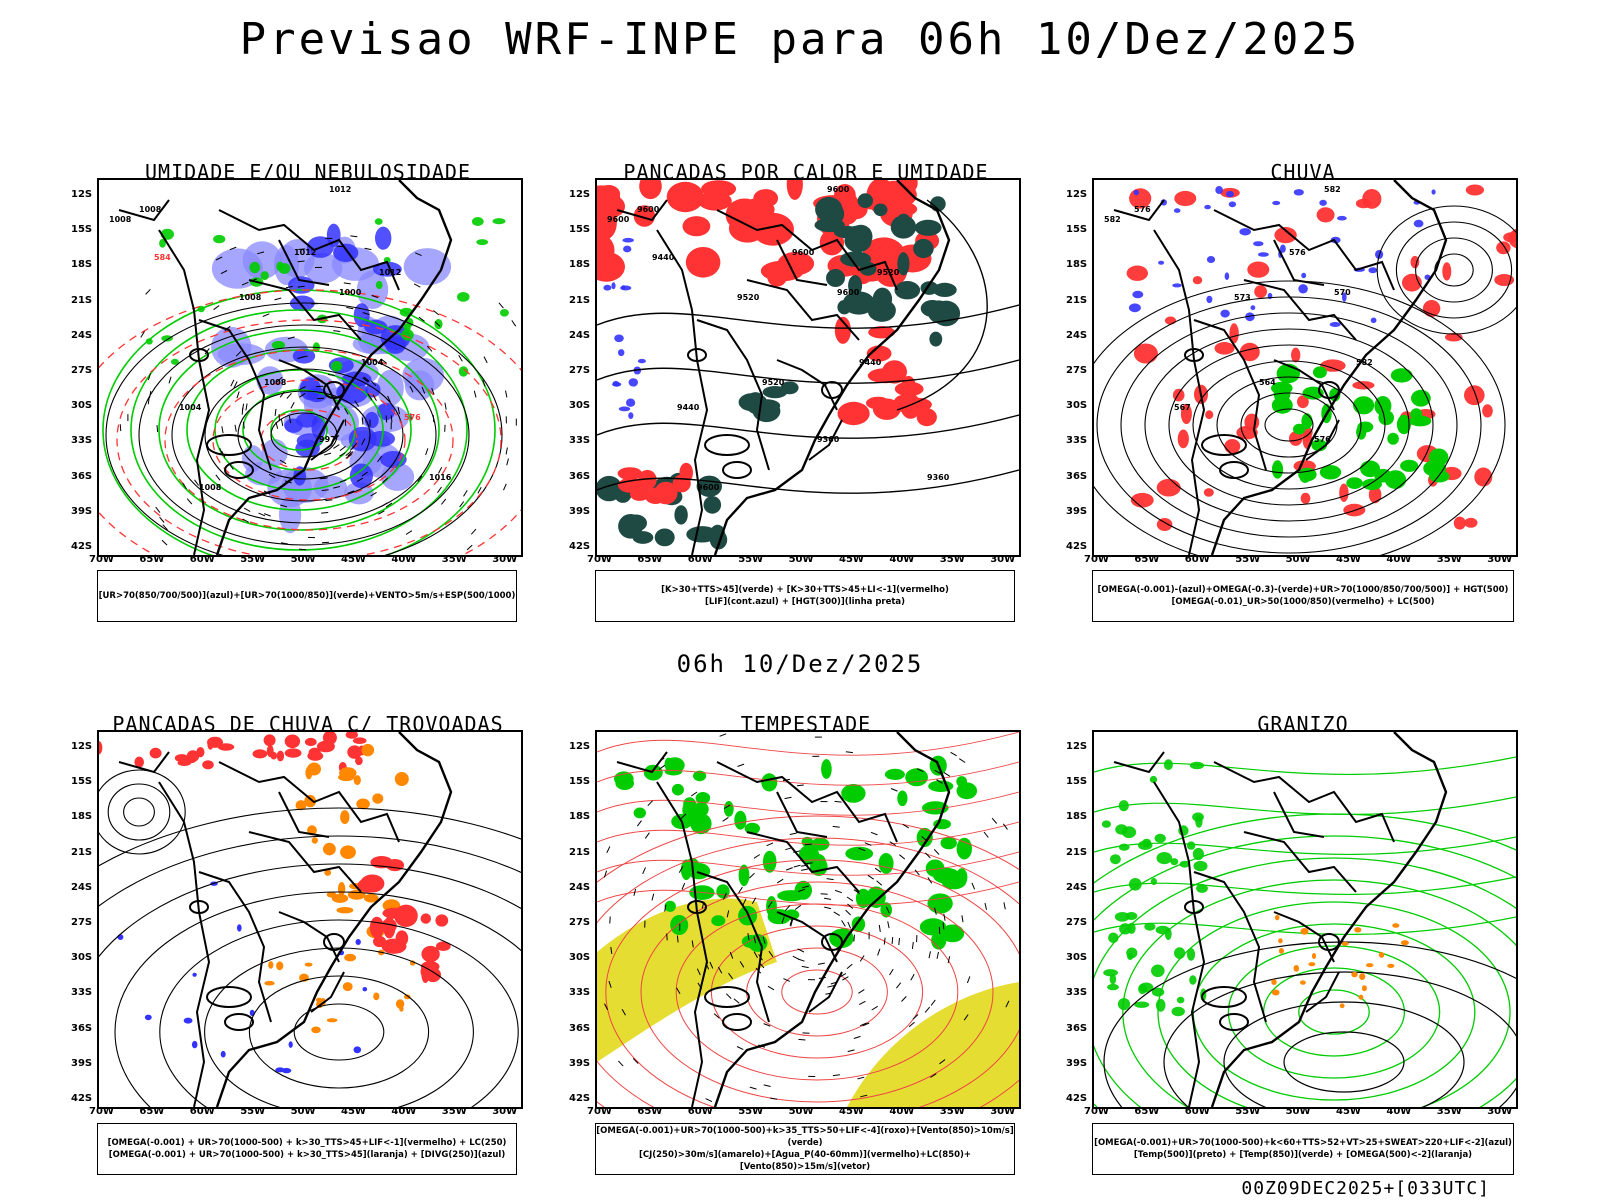 The width and height of the screenshot is (1600, 1200). Describe the element at coordinates (1182, 407) in the screenshot. I see `contour-label: 567` at that location.